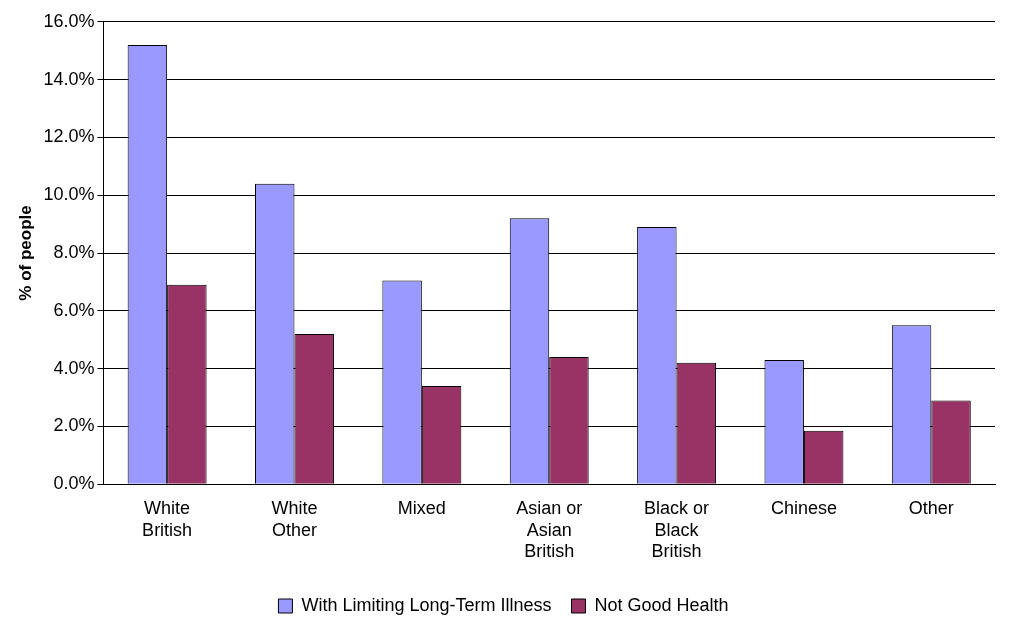 This screenshot has height=633, width=1013. Describe the element at coordinates (74, 309) in the screenshot. I see `y-tick-label: 6.0%` at that location.